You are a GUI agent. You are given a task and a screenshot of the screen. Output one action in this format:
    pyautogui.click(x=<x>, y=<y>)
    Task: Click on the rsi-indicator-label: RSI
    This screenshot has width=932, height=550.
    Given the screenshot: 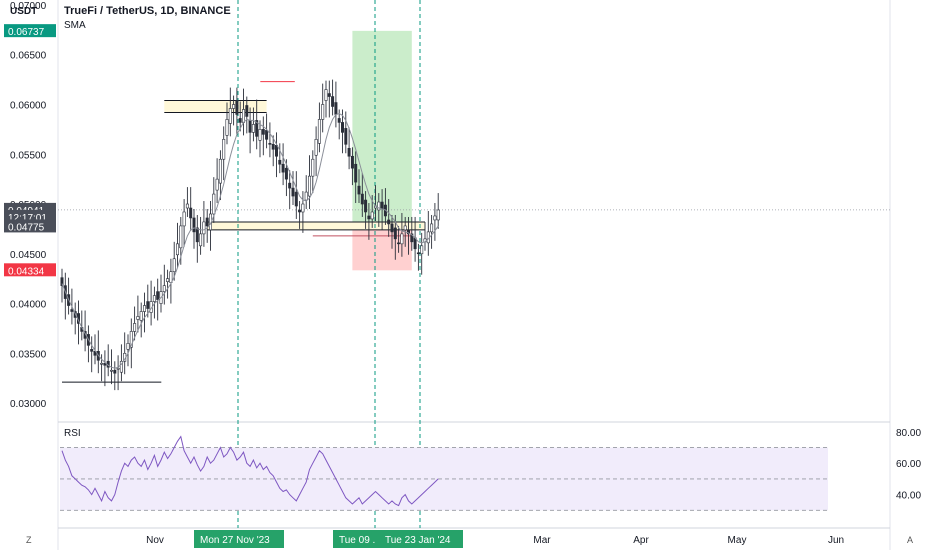 What is the action you would take?
    pyautogui.click(x=72, y=433)
    